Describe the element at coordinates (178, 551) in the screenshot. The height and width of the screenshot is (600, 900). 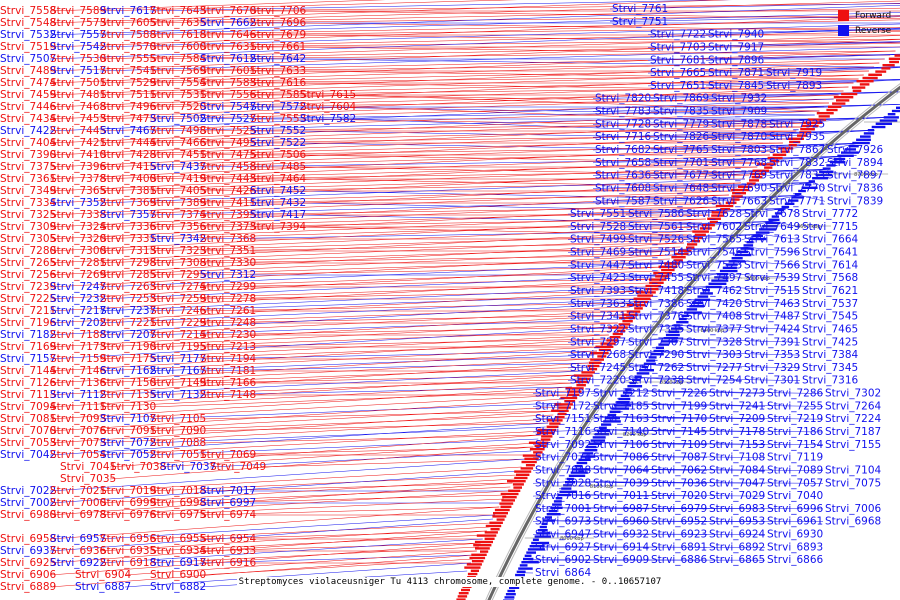
I see `gene-label: Strvi_6934` at that location.